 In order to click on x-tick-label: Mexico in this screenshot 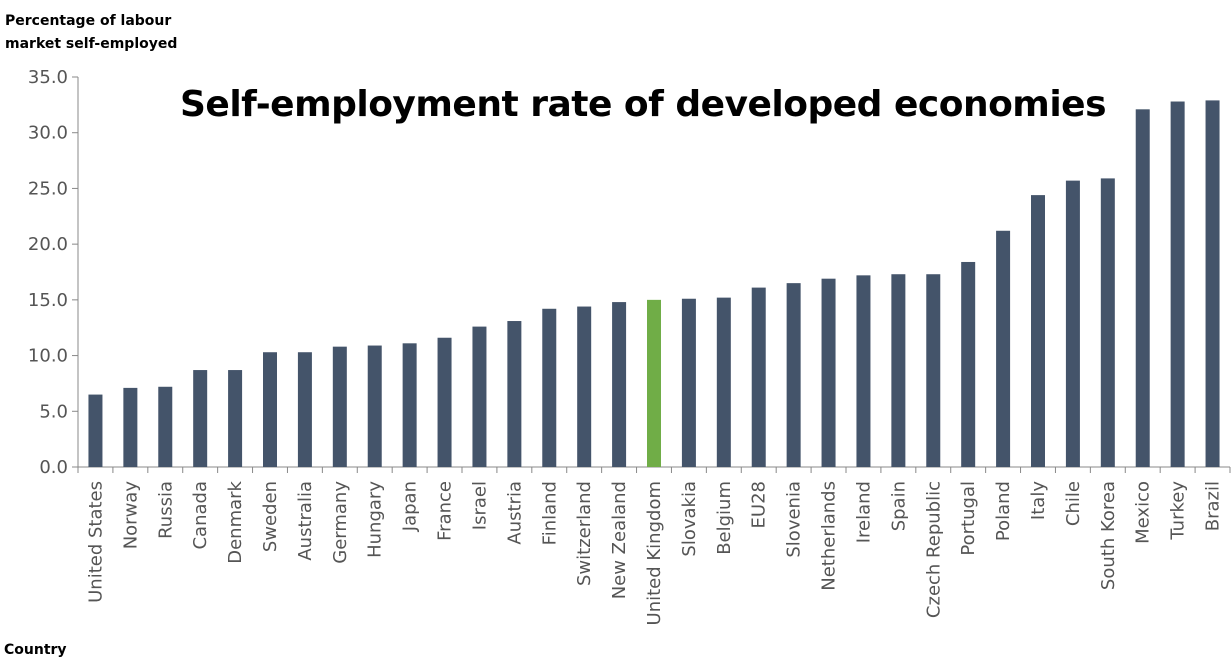, I will do `click(1143, 512)`.